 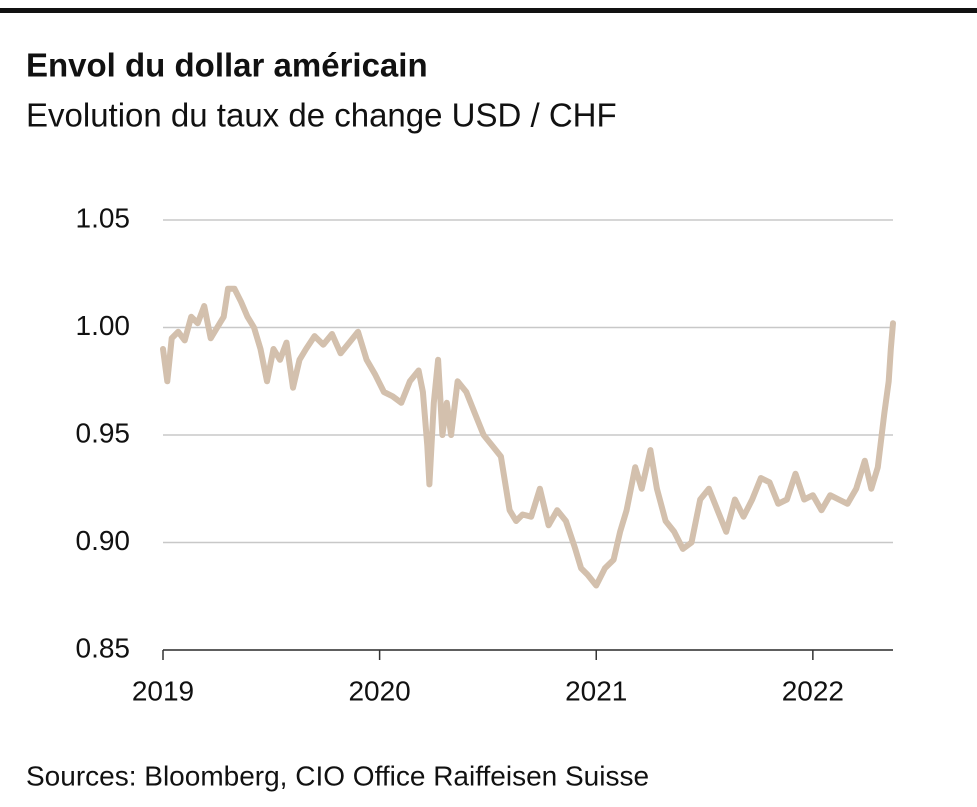 What do you see at coordinates (163, 690) in the screenshot?
I see `x-tick-label: 2019` at bounding box center [163, 690].